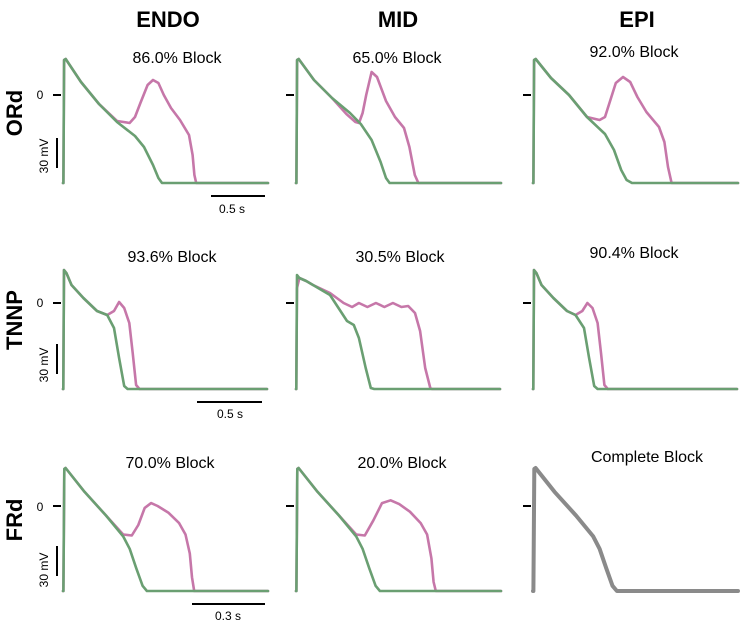 Image resolution: width=742 pixels, height=622 pixels. Describe the element at coordinates (403, 463) in the screenshot. I see `panel-title: 20.0% Block` at that location.